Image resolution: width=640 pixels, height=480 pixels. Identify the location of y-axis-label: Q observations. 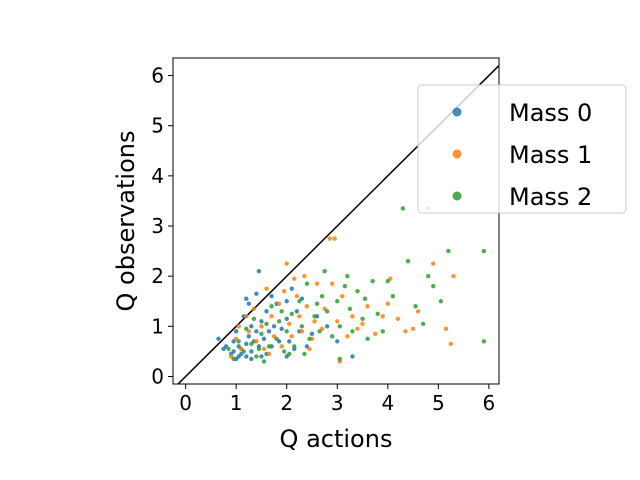
(126, 221).